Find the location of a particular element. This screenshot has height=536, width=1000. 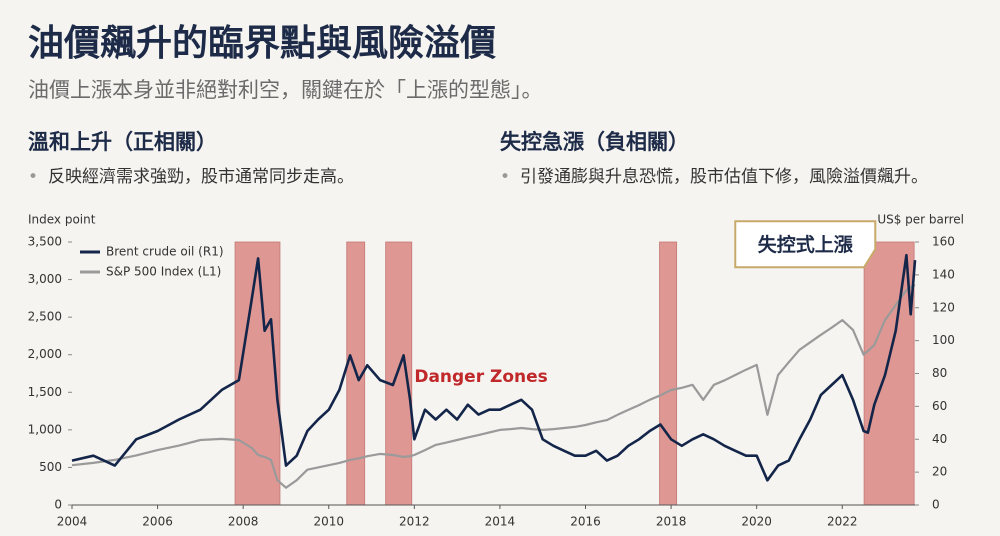

y2-tick-label: 100 is located at coordinates (943, 340).